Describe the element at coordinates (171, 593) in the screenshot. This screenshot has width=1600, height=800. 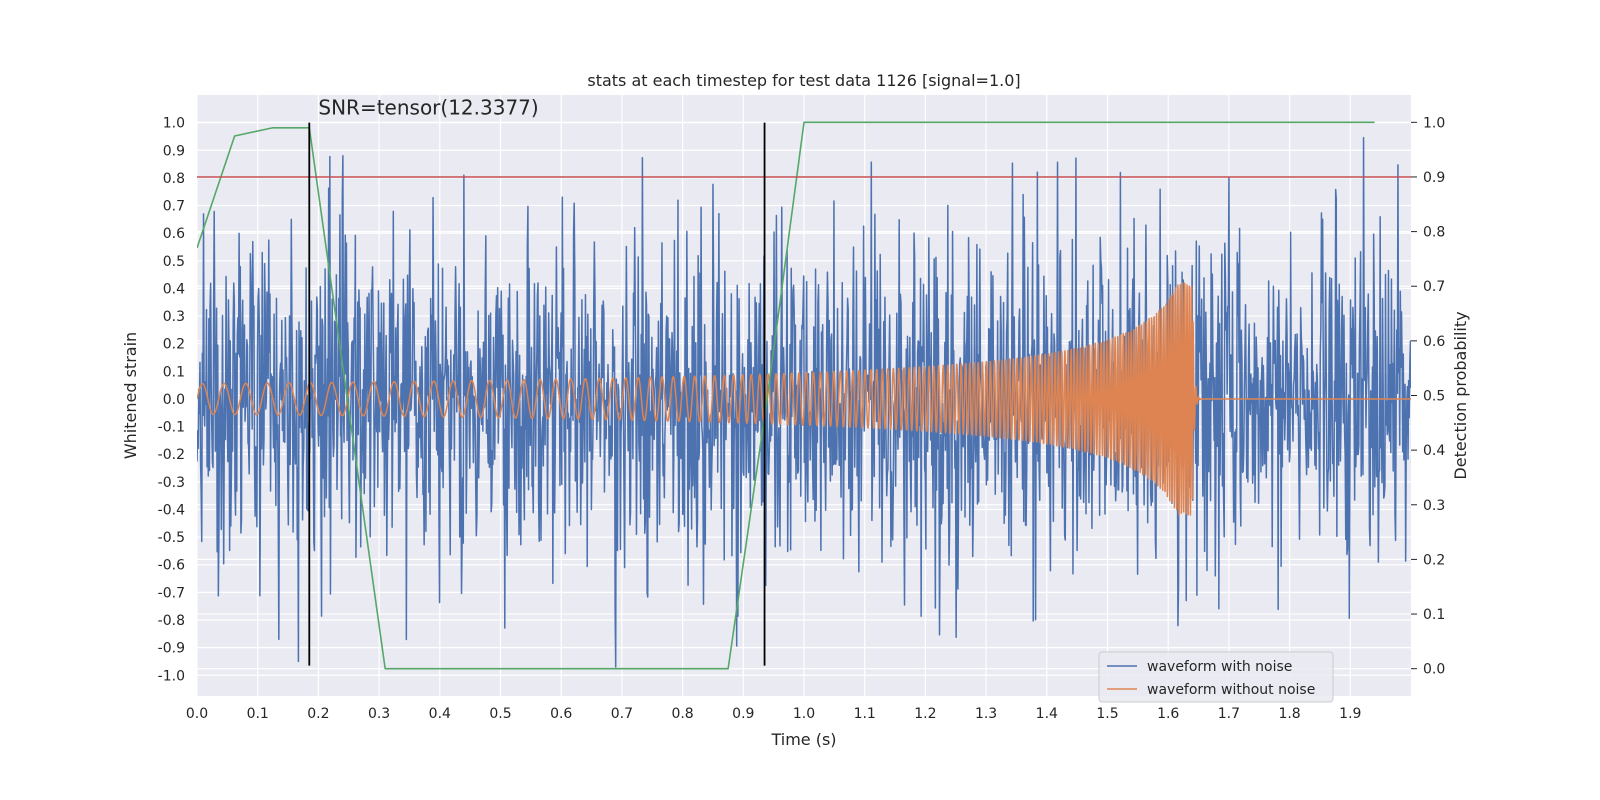
I see `y-tick-label: -0.7` at that location.